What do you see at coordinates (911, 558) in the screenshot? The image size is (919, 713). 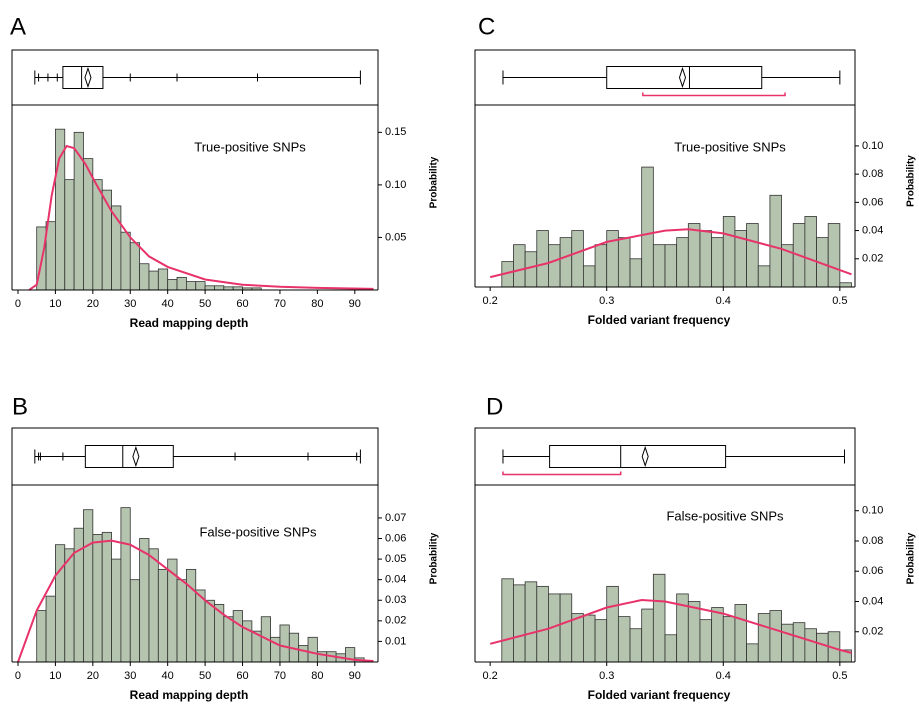 I see `y-axis-label: Probability` at bounding box center [911, 558].